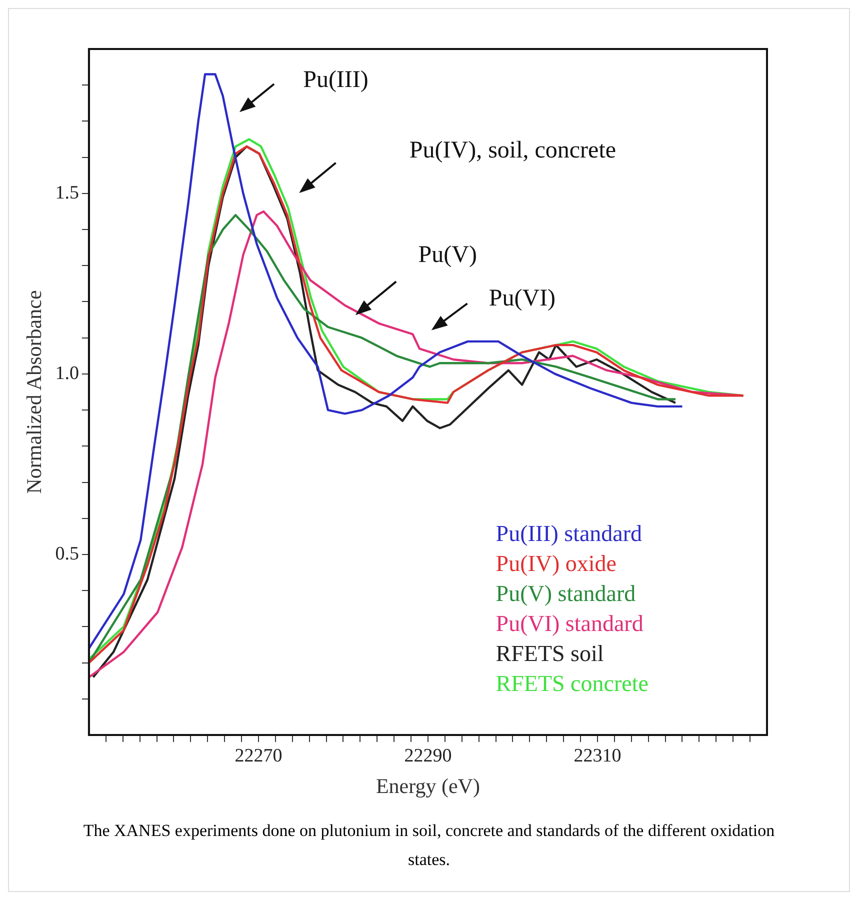  What do you see at coordinates (512, 151) in the screenshot?
I see `annotation: Pu(IV), soil, concrete` at bounding box center [512, 151].